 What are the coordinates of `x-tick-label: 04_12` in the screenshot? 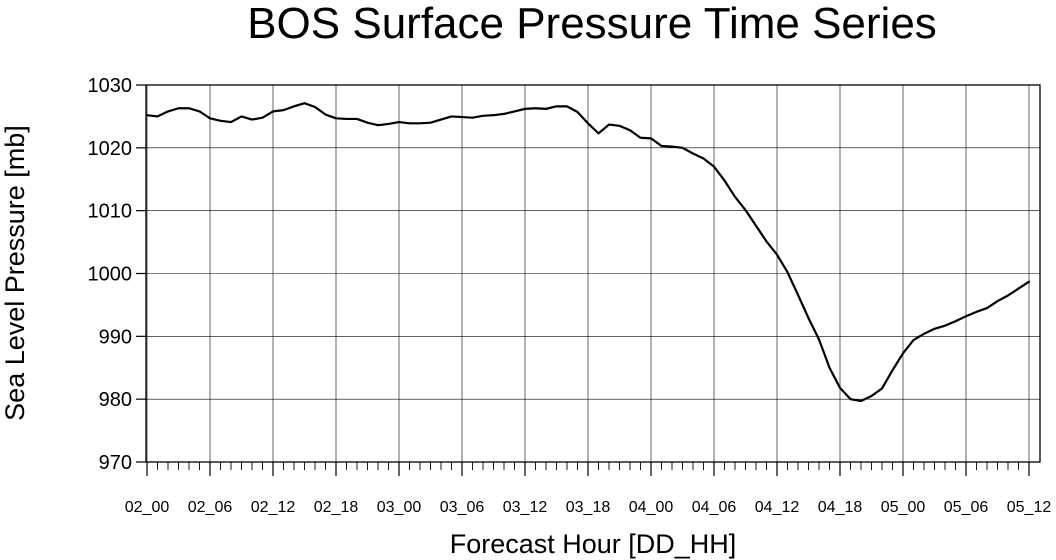 It's located at (777, 507).